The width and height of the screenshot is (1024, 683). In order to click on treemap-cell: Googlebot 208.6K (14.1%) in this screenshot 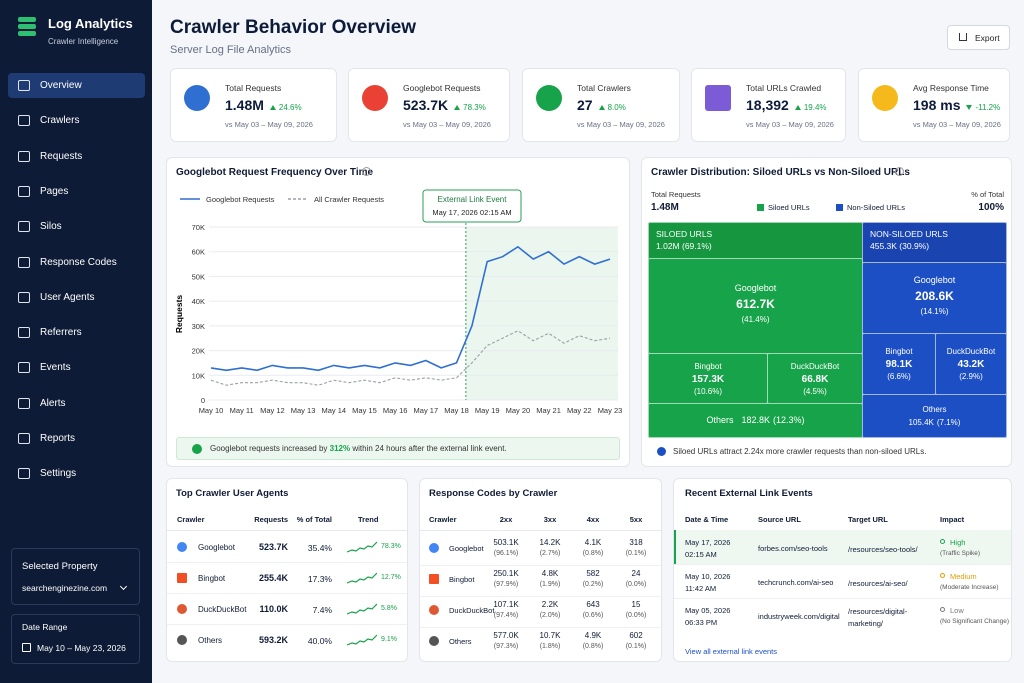, I will do `click(934, 298)`.